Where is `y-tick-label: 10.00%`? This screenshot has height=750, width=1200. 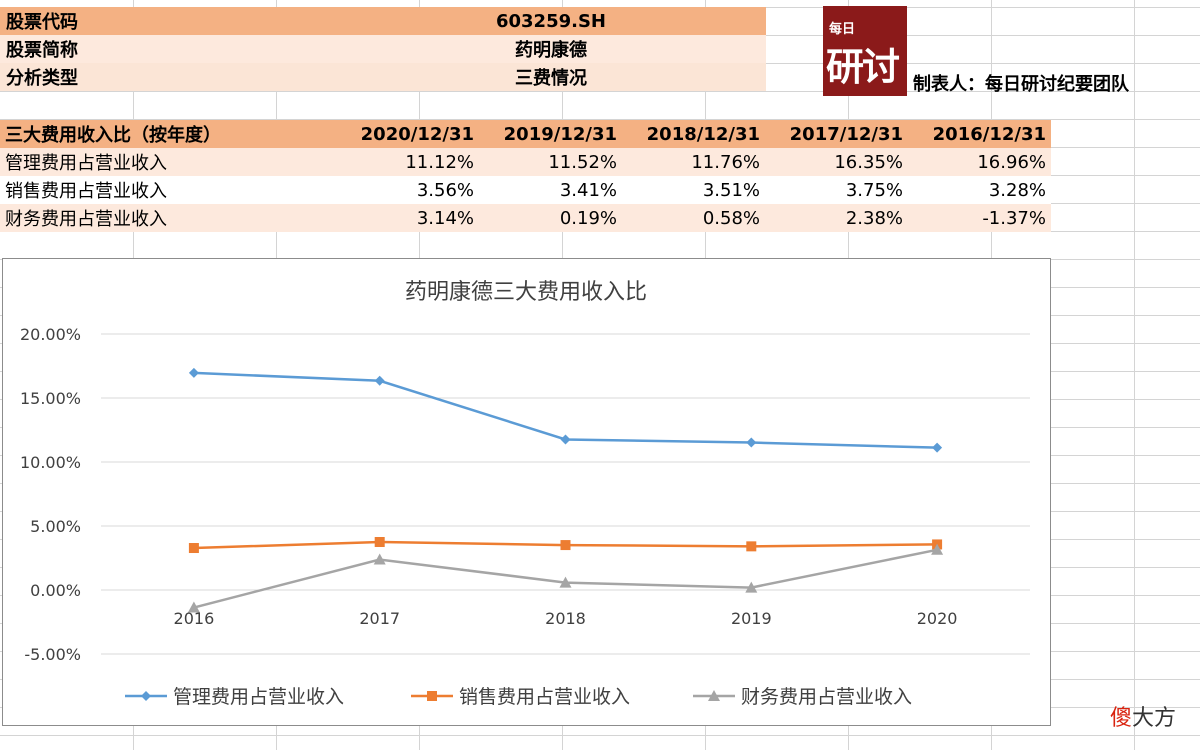 y-tick-label: 10.00% is located at coordinates (50, 462).